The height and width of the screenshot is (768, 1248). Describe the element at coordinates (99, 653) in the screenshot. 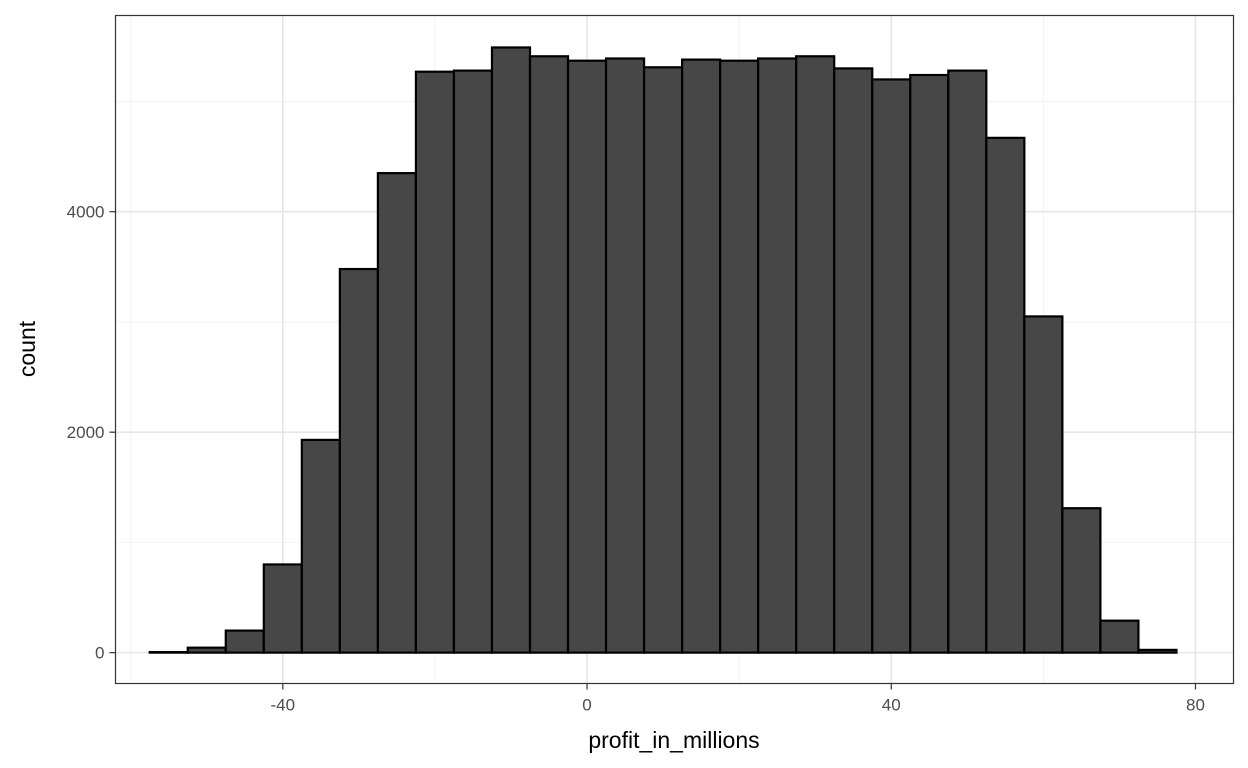

I see `y-tick-label: 0` at that location.